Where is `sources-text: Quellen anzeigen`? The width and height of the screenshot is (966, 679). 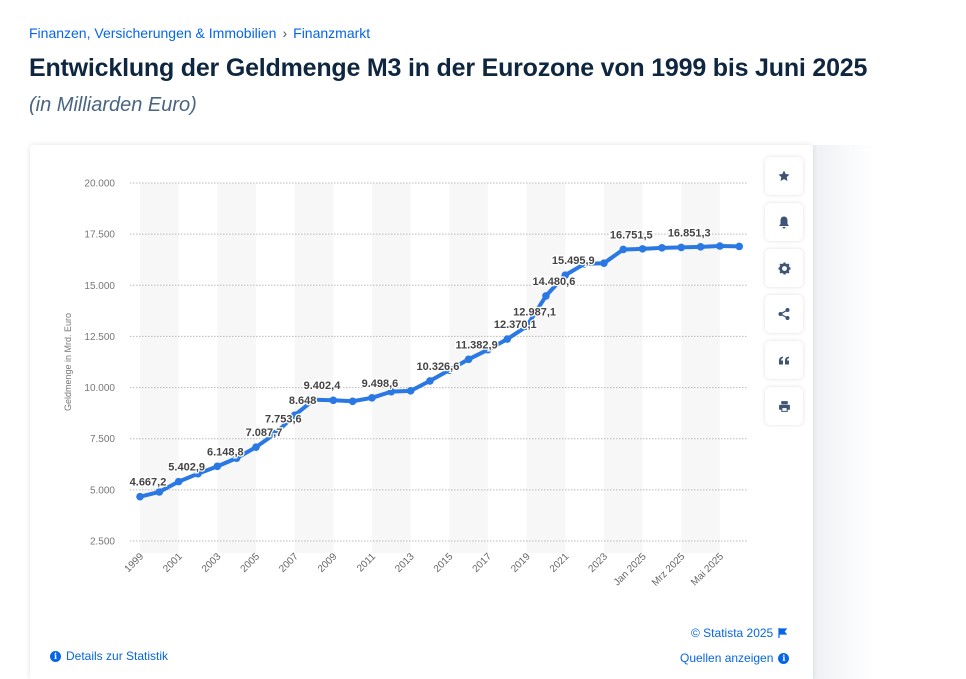
sources-text: Quellen anzeigen is located at coordinates (727, 658).